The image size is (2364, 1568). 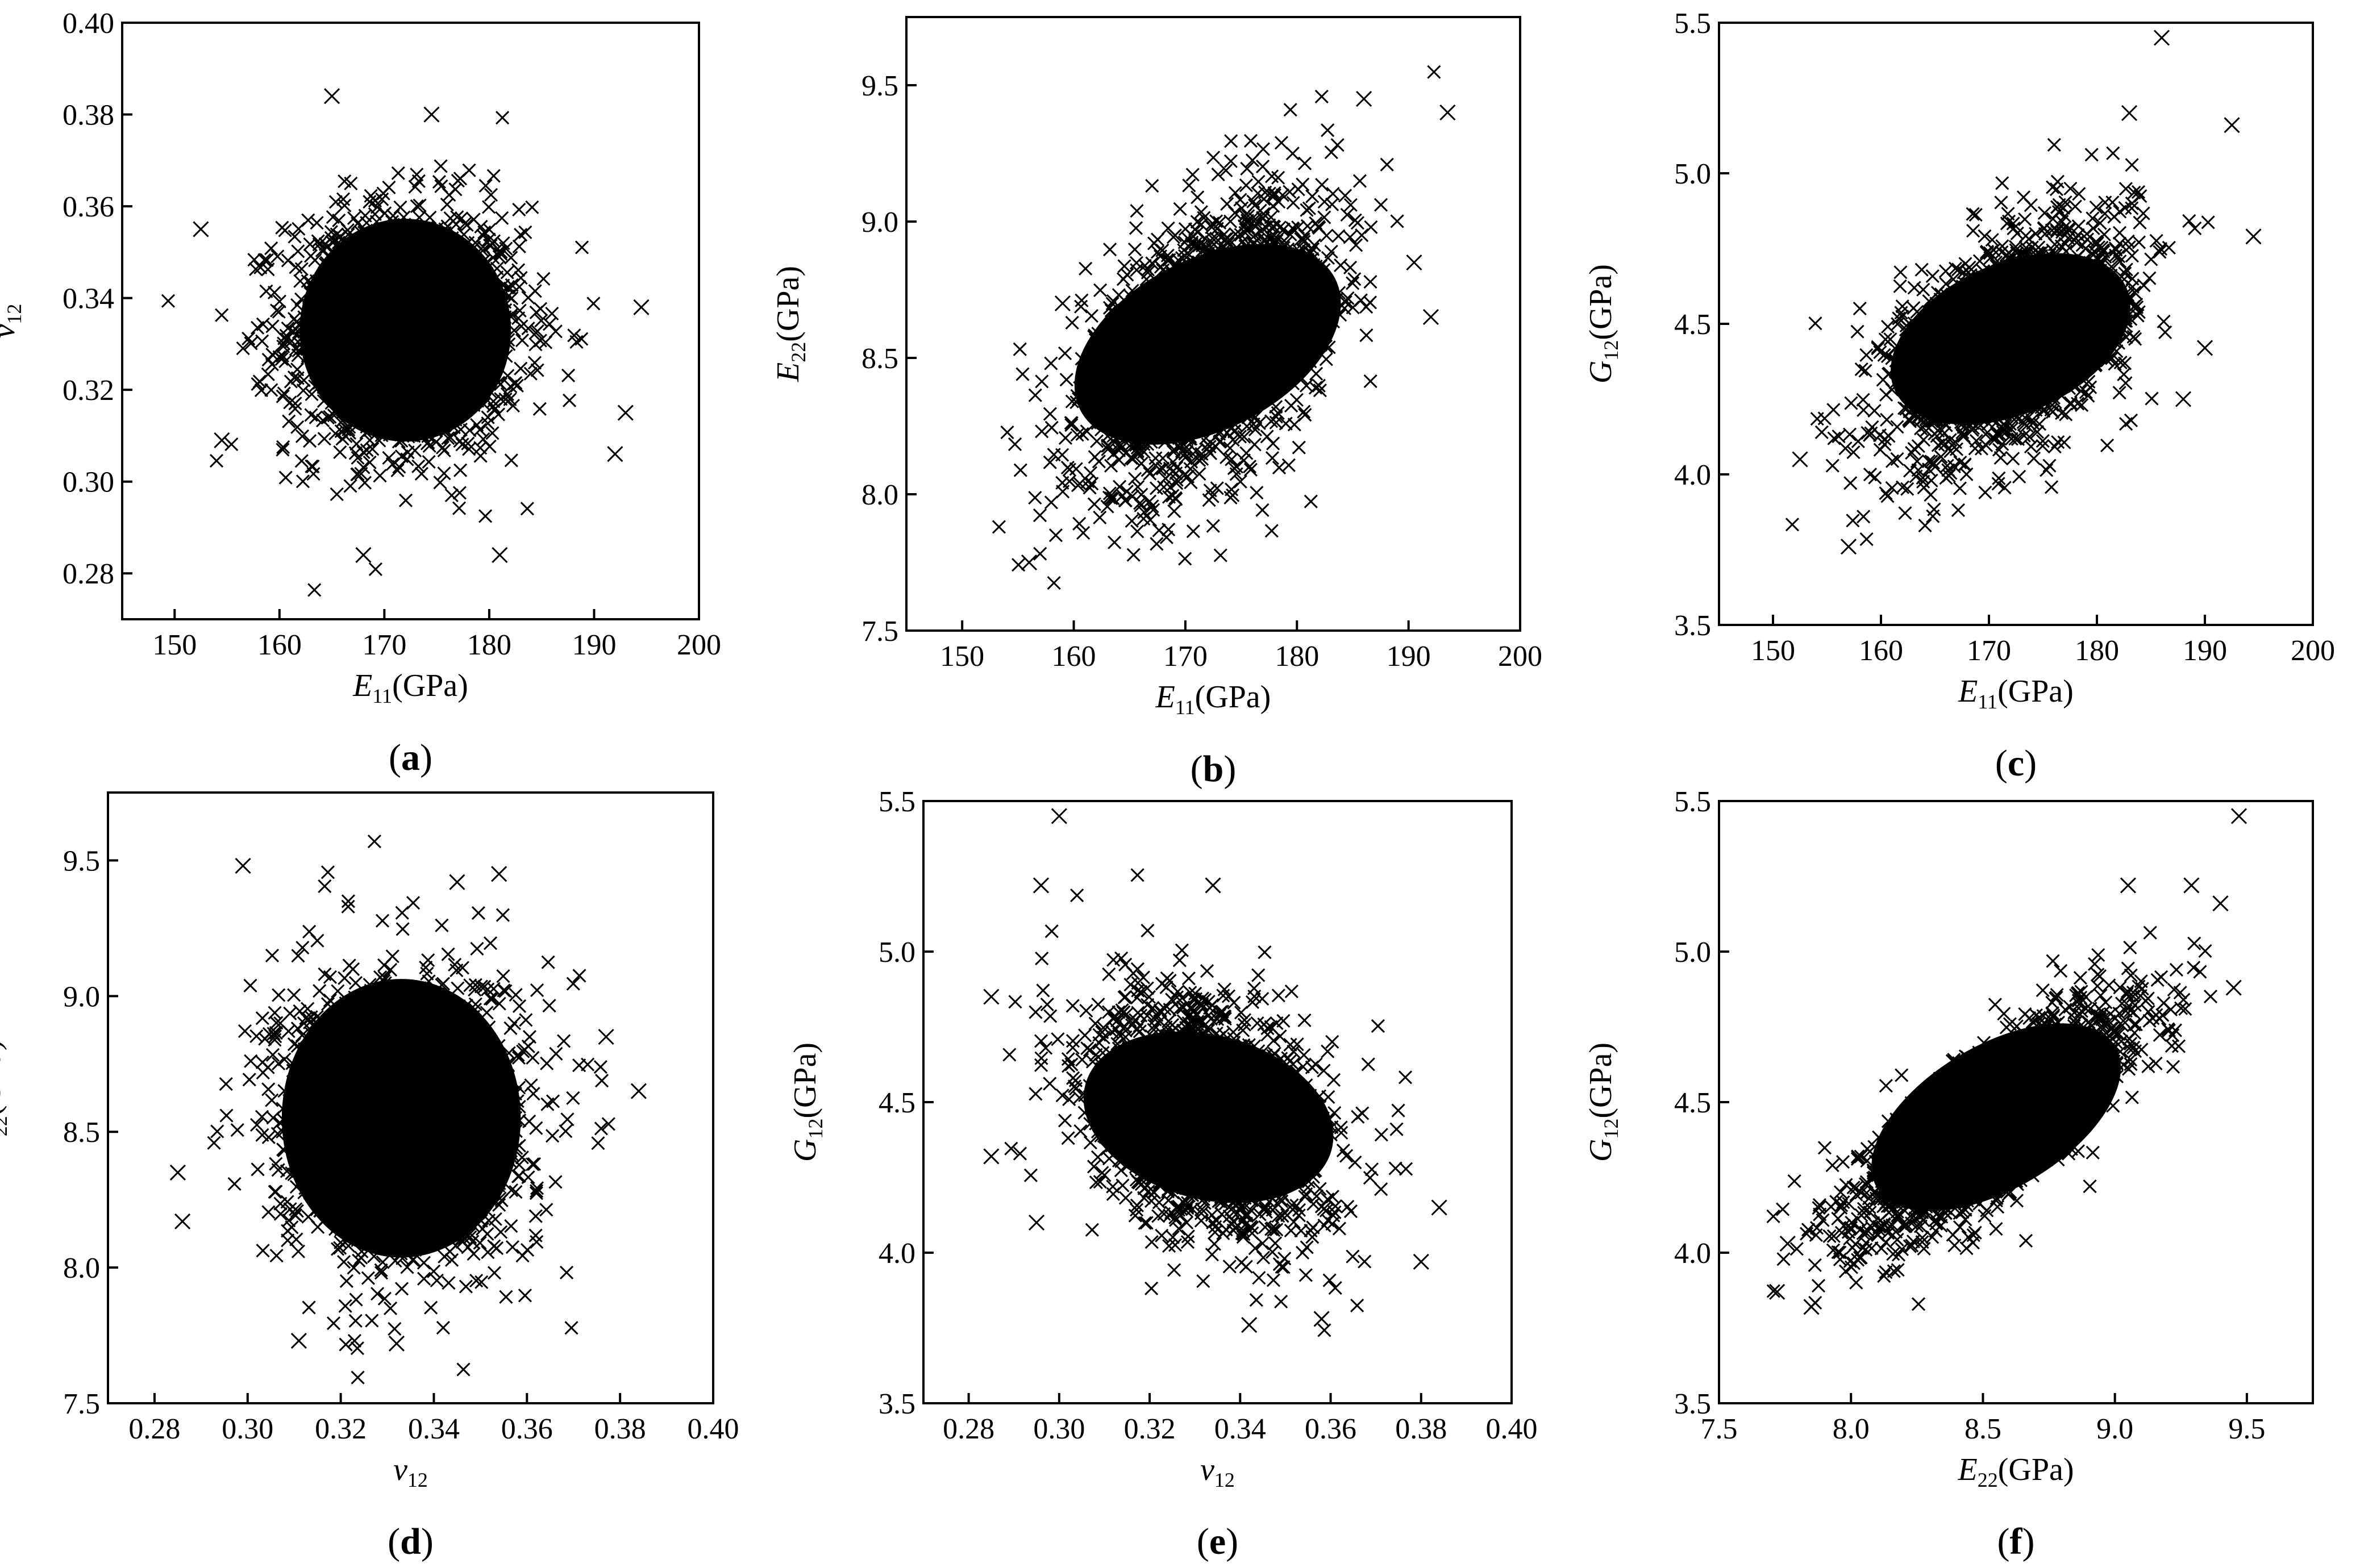 I want to click on y-tick-label: 9.5, so click(x=879, y=86).